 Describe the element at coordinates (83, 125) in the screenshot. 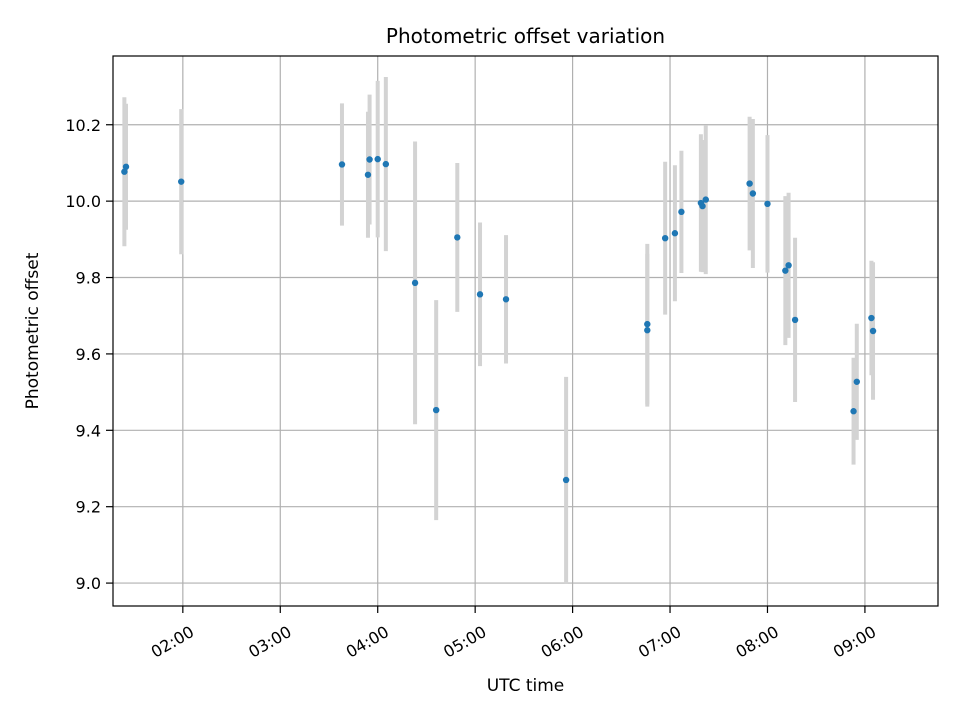

I see `y-tick-label: 10.2` at that location.